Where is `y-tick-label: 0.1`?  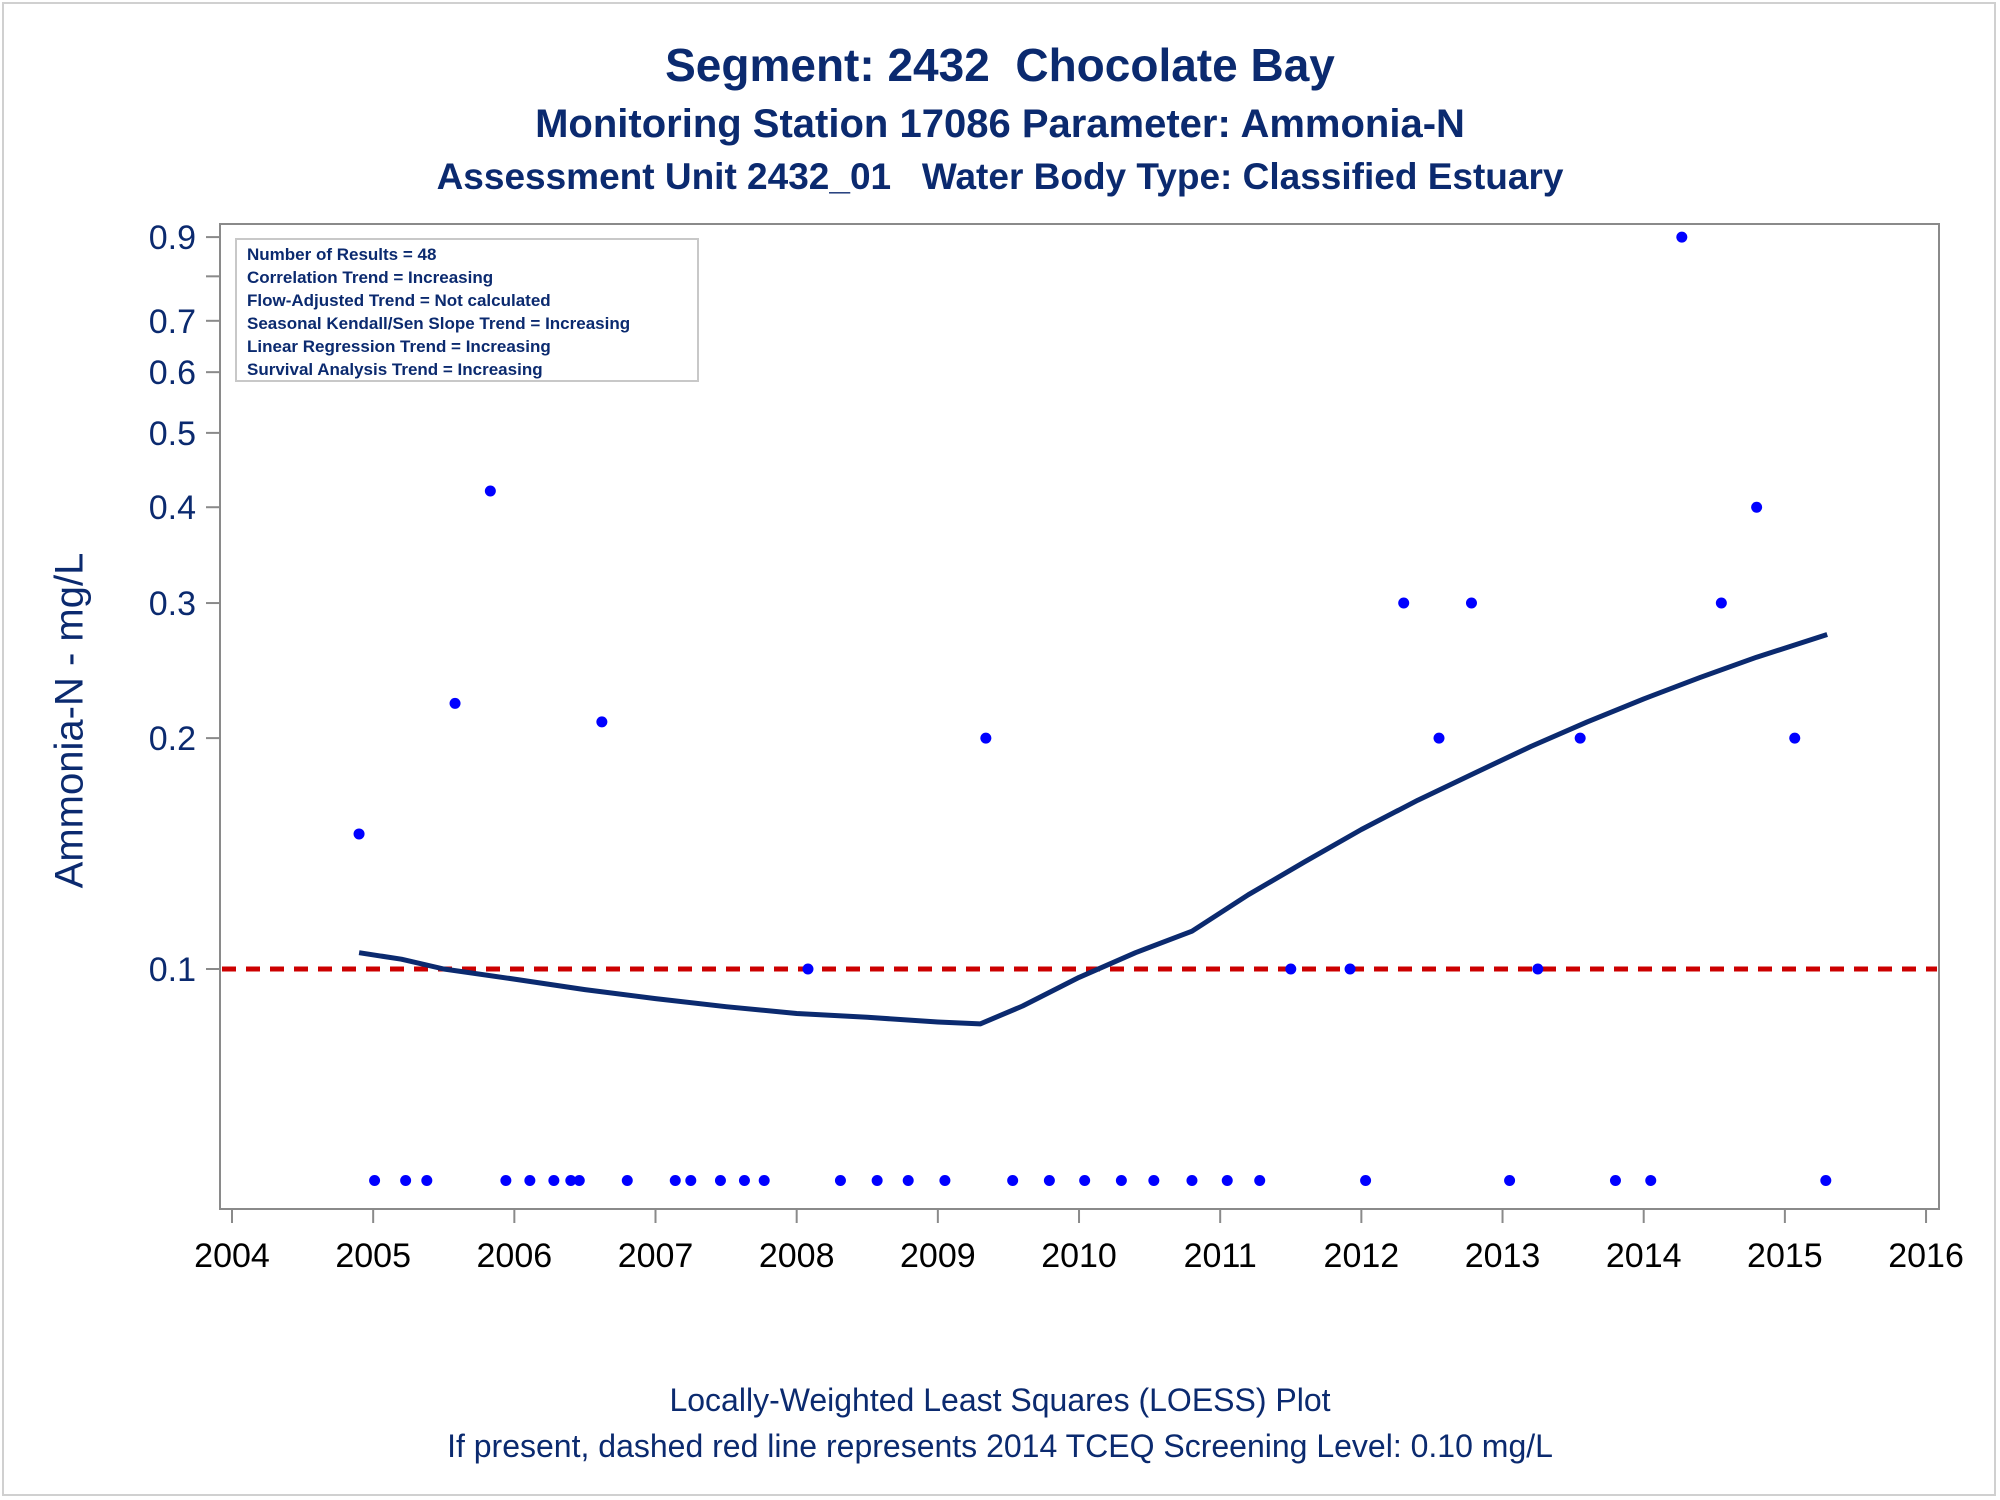 y-tick-label: 0.1 is located at coordinates (172, 970).